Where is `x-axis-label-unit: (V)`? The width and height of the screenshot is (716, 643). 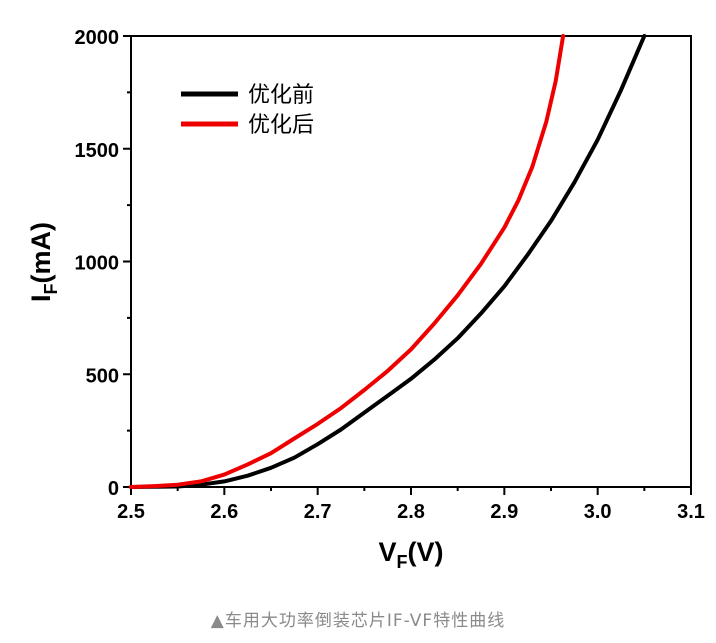 x-axis-label-unit: (V) is located at coordinates (426, 552).